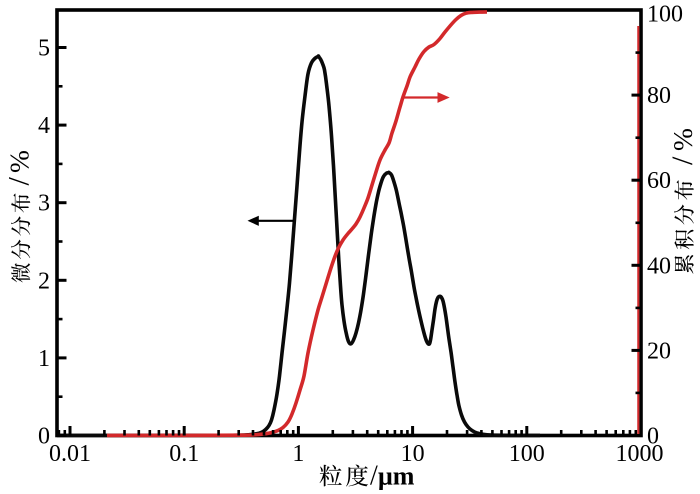 Image resolution: width=700 pixels, height=494 pixels. I want to click on svg-text: 0.01, so click(70, 454).